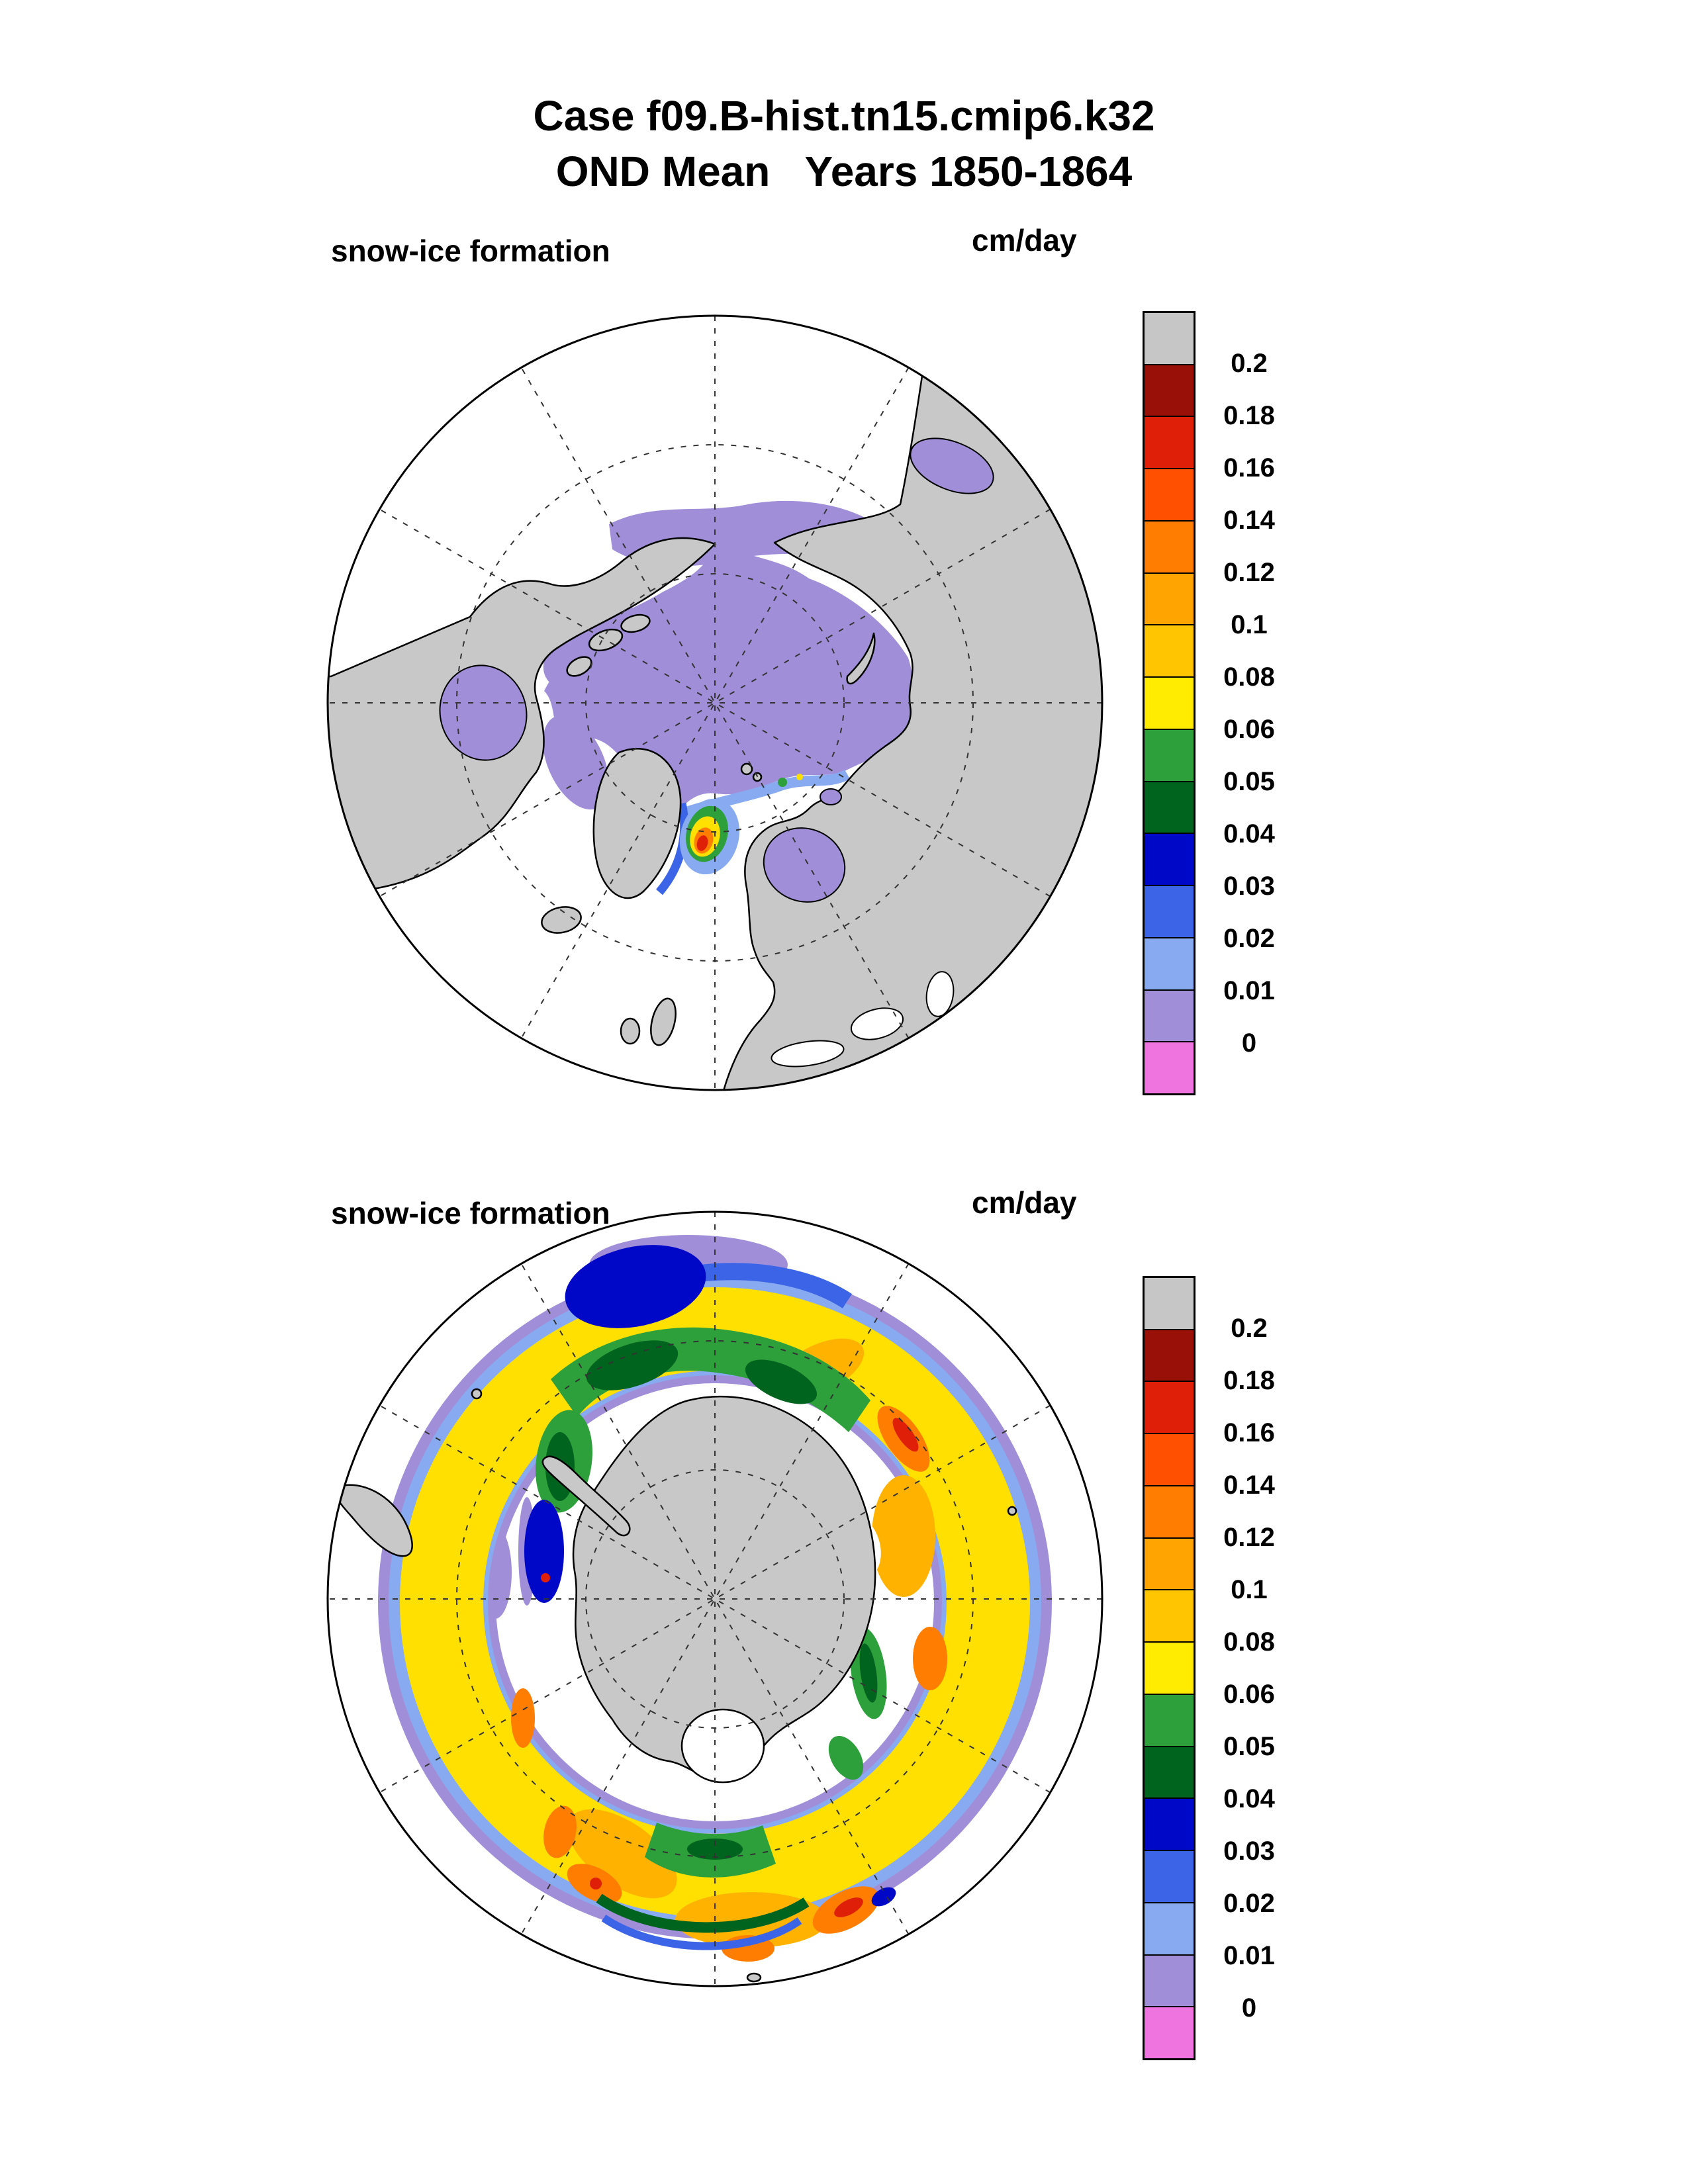 The width and height of the screenshot is (1688, 2184). What do you see at coordinates (722, 1746) in the screenshot?
I see `ross-sea-embayment` at bounding box center [722, 1746].